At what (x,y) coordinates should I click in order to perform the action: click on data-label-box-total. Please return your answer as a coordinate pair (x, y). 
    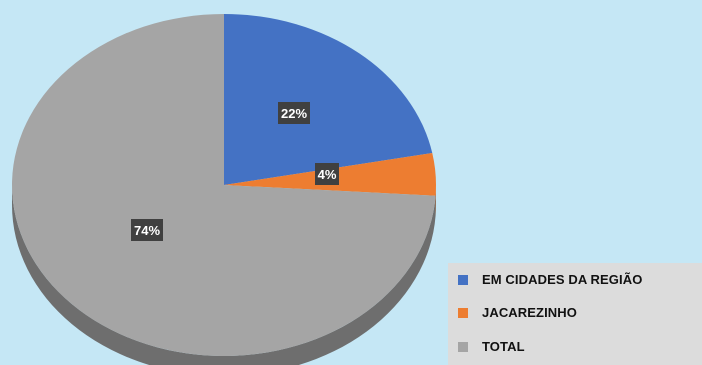
    Looking at the image, I should click on (147, 230).